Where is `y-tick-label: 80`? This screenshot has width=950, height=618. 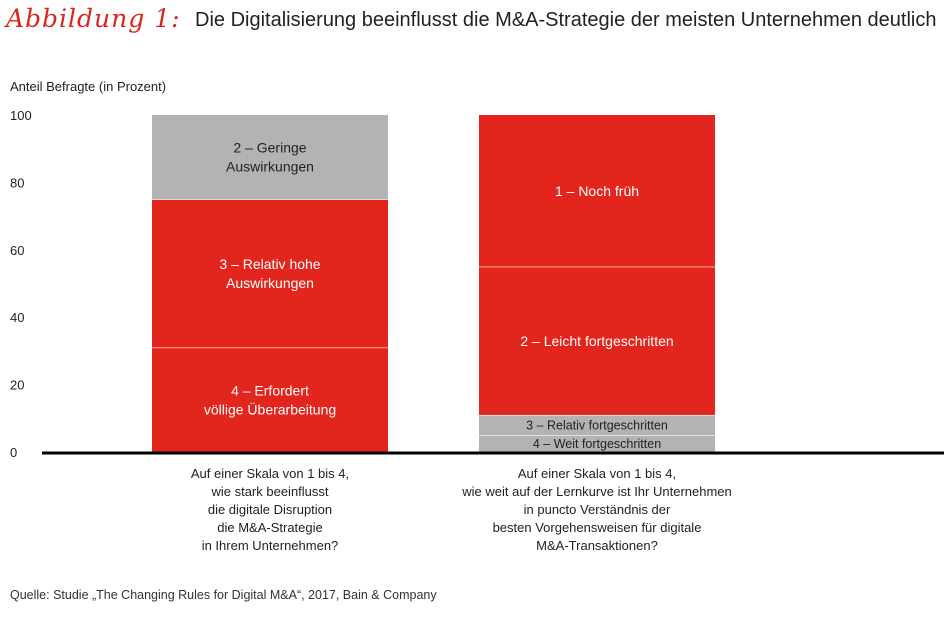 y-tick-label: 80 is located at coordinates (17, 182).